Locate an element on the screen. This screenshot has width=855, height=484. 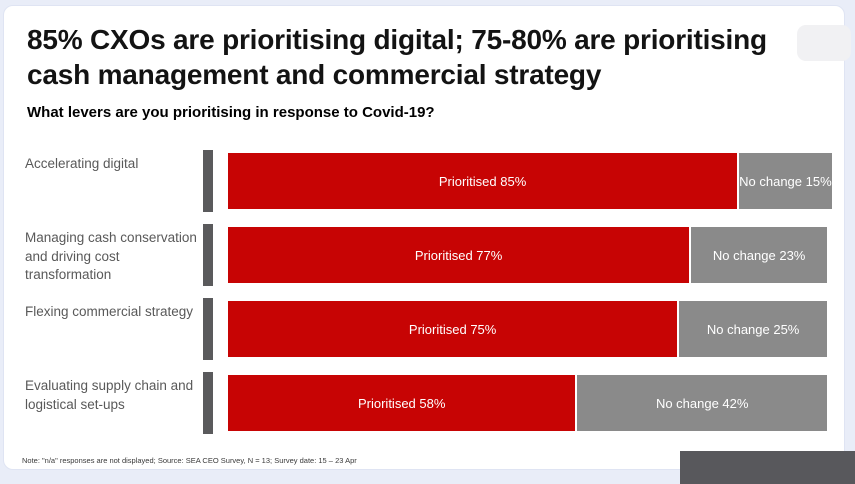
category-label: Flexing commercial strategy is located at coordinates (109, 311).